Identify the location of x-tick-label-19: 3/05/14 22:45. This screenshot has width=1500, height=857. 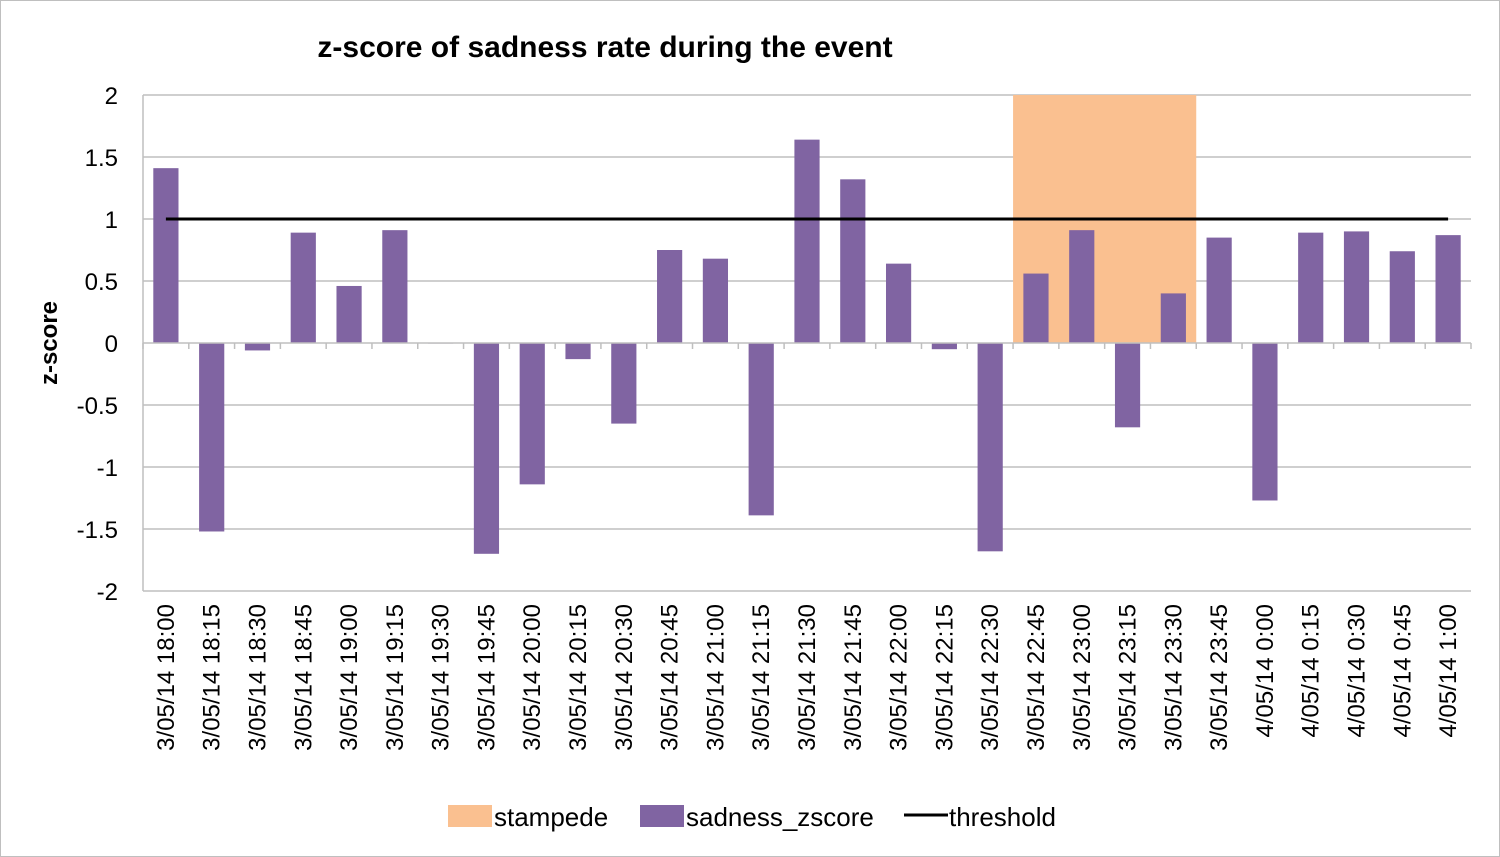
(1036, 677).